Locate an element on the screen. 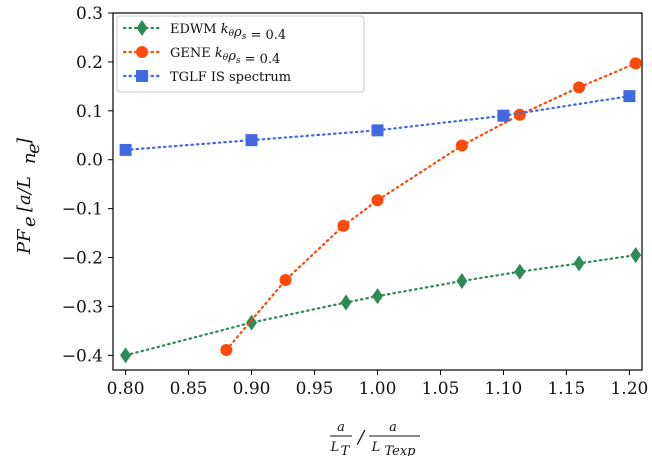 The image size is (652, 456). y-tick-label: 0.3 is located at coordinates (89, 14).